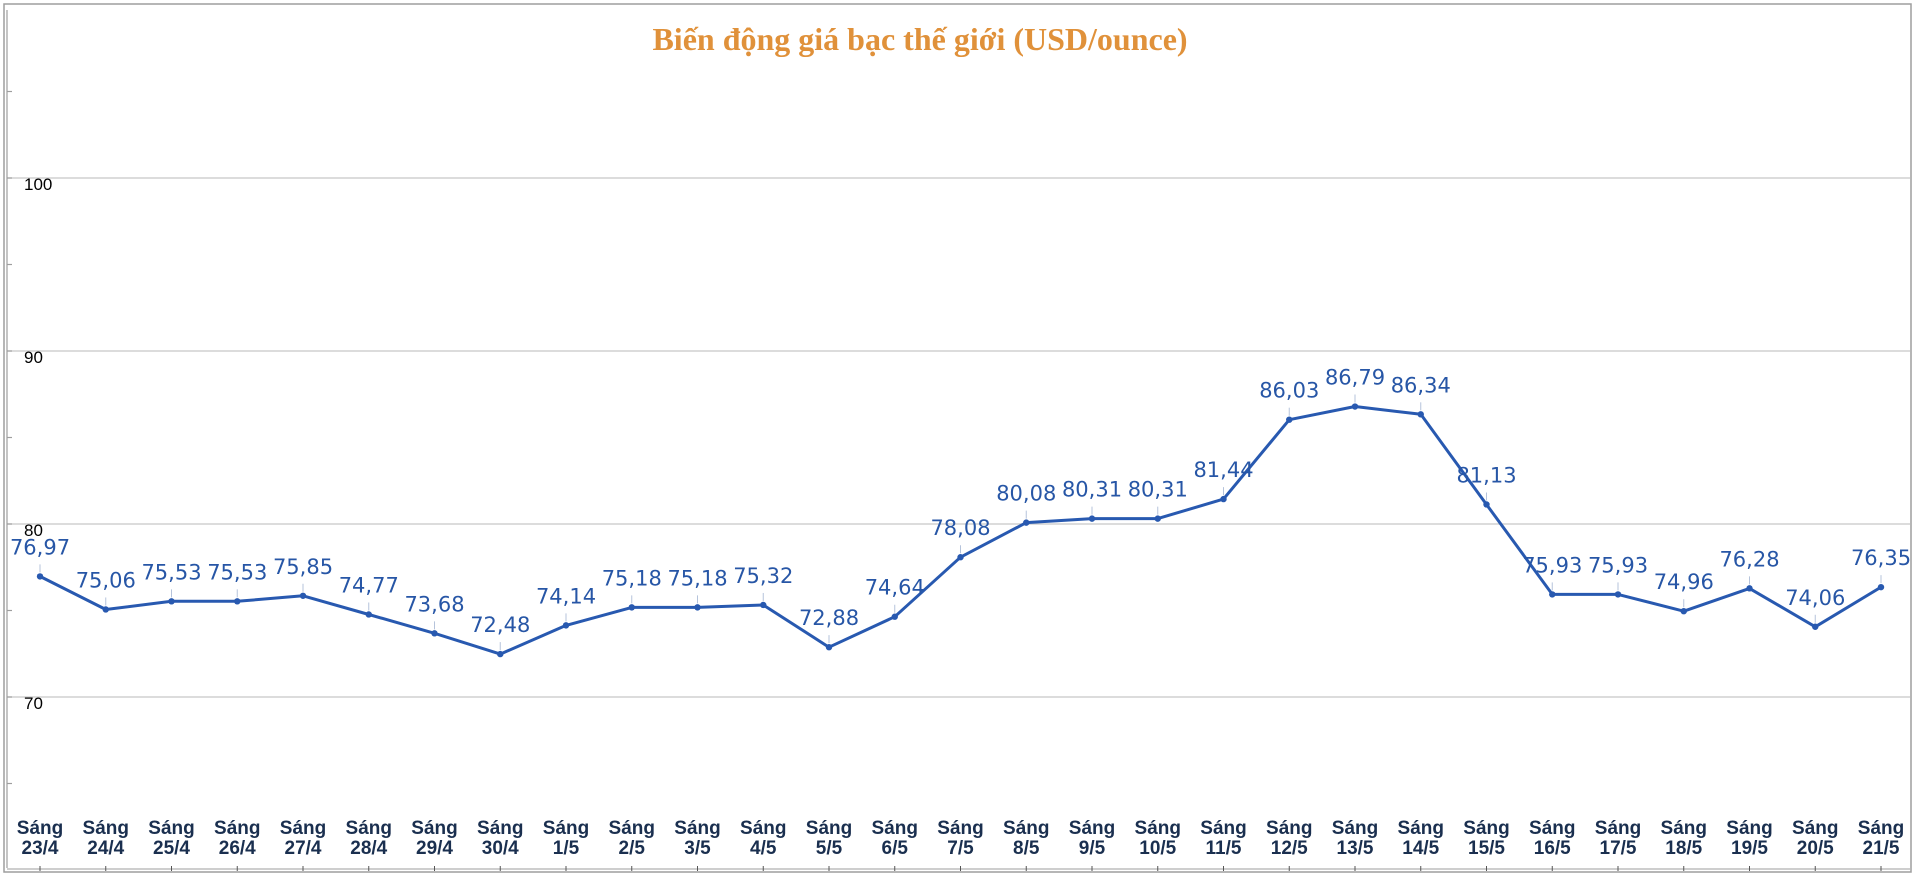 This screenshot has height=876, width=1915. I want to click on x-tick-label-17-line2: 10/5, so click(1157, 848).